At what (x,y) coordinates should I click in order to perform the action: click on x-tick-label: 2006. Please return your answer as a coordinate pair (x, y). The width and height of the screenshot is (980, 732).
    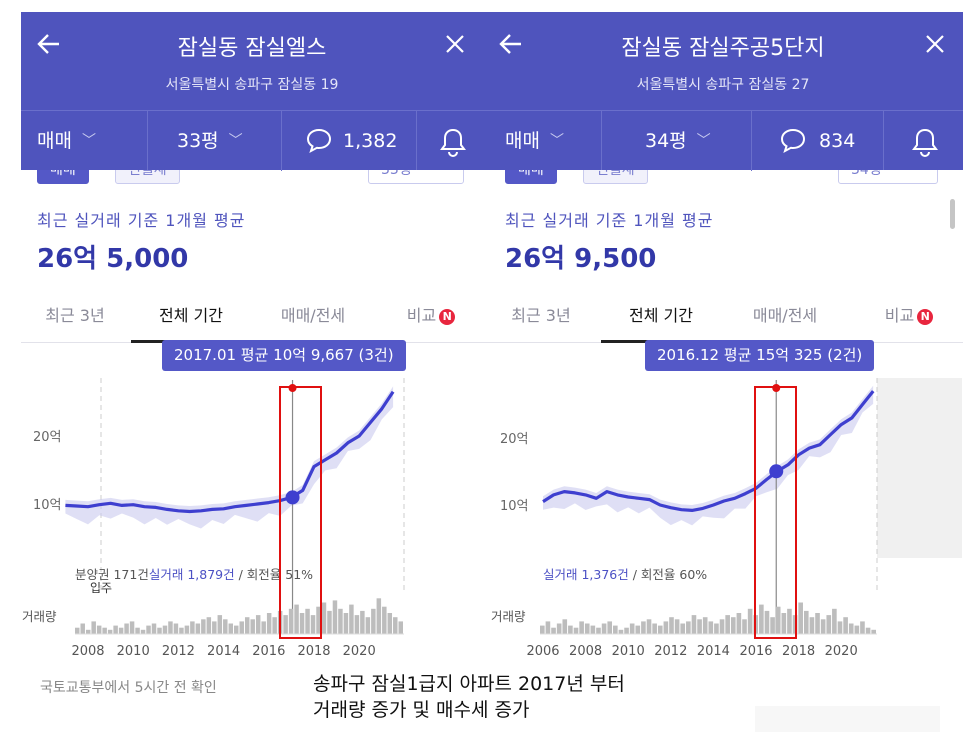
    Looking at the image, I should click on (543, 651).